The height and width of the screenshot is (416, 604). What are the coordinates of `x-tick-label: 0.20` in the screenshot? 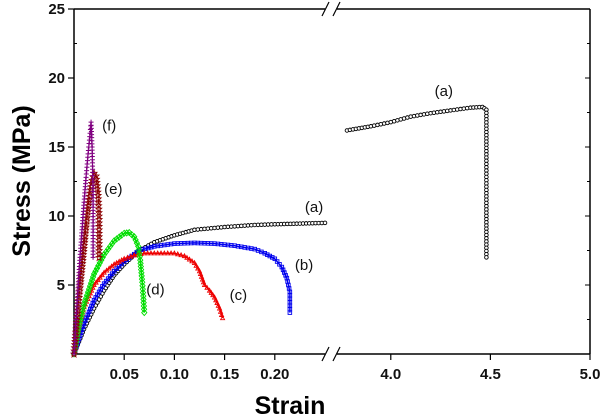 It's located at (274, 374).